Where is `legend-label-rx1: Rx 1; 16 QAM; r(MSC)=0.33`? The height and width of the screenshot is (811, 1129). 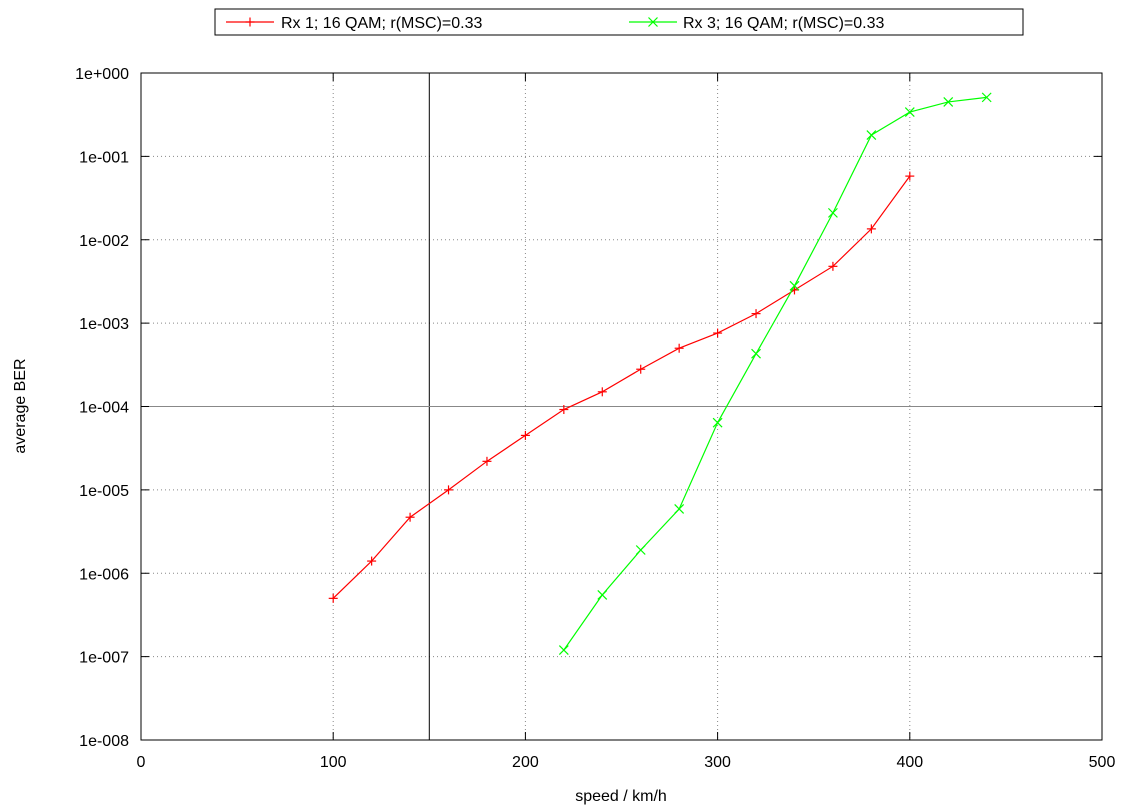 legend-label-rx1: Rx 1; 16 QAM; r(MSC)=0.33 is located at coordinates (381, 23).